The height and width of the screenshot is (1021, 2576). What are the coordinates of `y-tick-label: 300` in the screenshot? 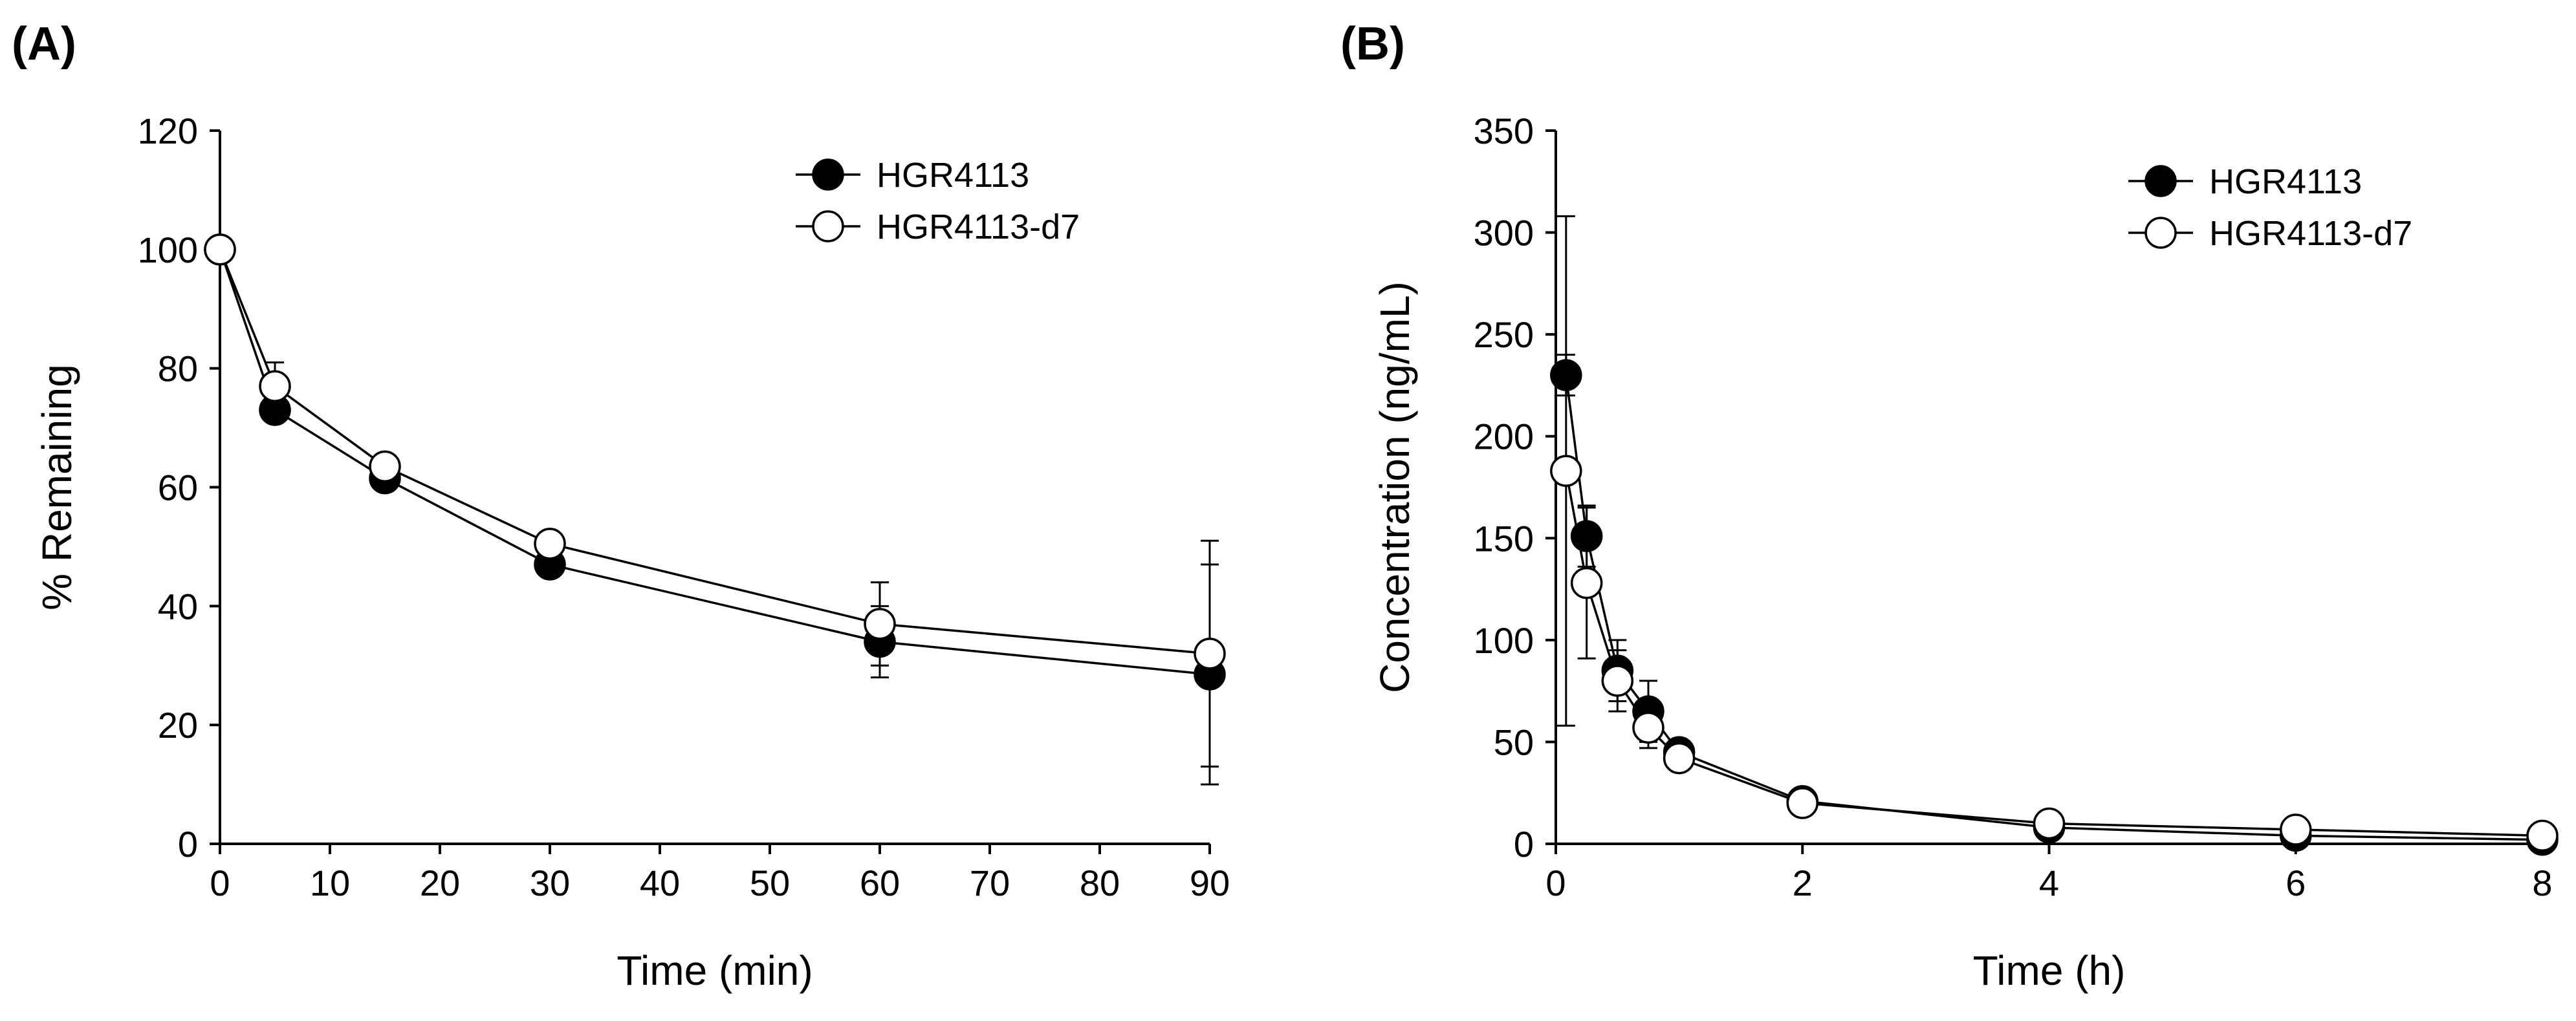 It's located at (1504, 233).